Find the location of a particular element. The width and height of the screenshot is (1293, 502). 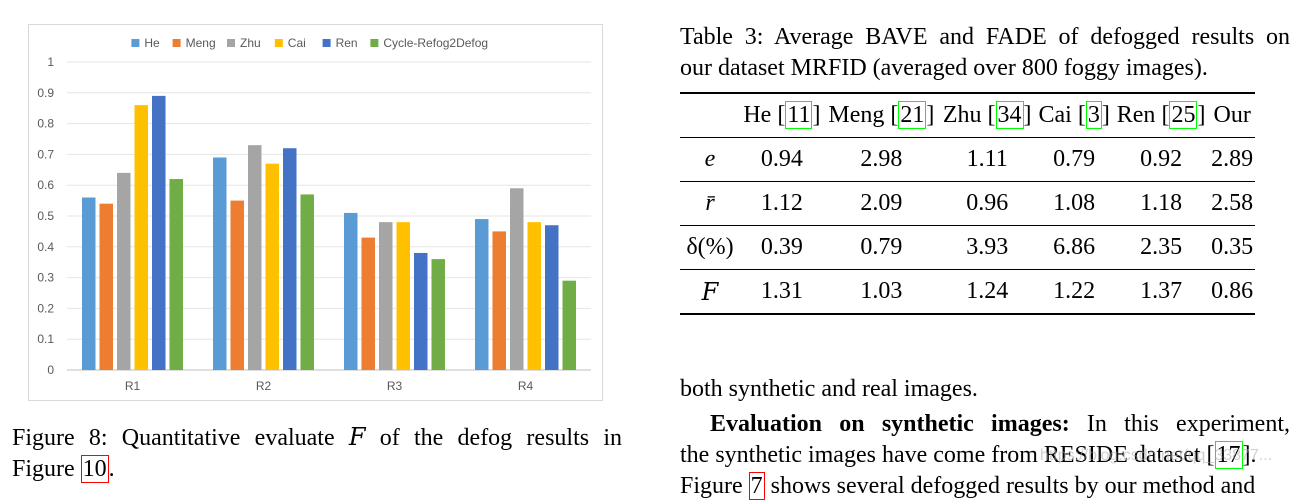

table-cell: 2.09 is located at coordinates (881, 203).